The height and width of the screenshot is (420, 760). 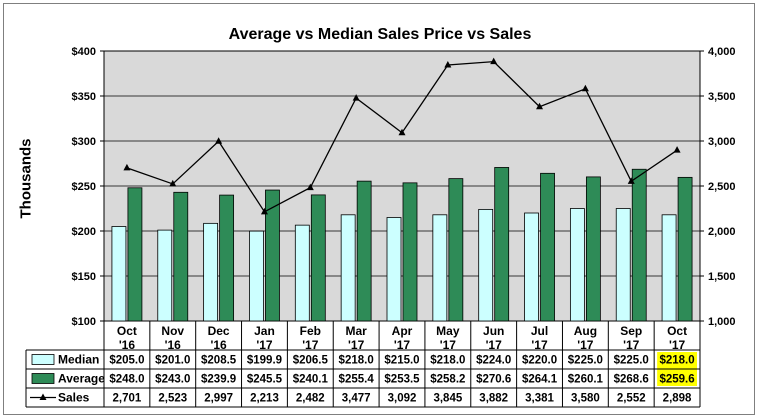 What do you see at coordinates (356, 331) in the screenshot?
I see `x-tick-label-month: Mar` at bounding box center [356, 331].